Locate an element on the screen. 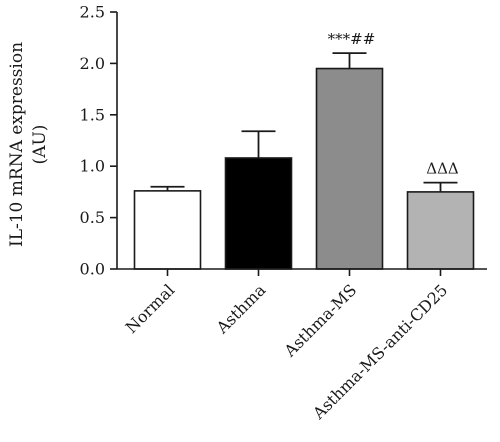  bar-asthma-ms is located at coordinates (349, 168).